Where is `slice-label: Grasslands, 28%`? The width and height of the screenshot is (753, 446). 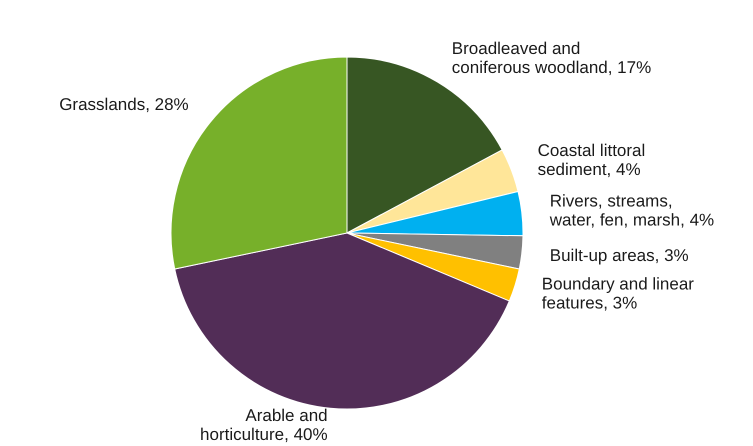
slice-label: Grasslands, 28% is located at coordinates (124, 104).